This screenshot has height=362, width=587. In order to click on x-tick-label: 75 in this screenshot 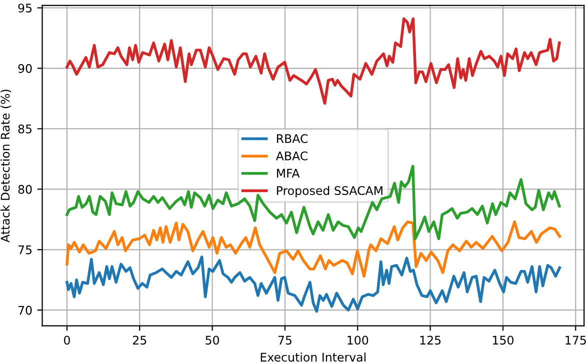, I will do `click(285, 340)`.